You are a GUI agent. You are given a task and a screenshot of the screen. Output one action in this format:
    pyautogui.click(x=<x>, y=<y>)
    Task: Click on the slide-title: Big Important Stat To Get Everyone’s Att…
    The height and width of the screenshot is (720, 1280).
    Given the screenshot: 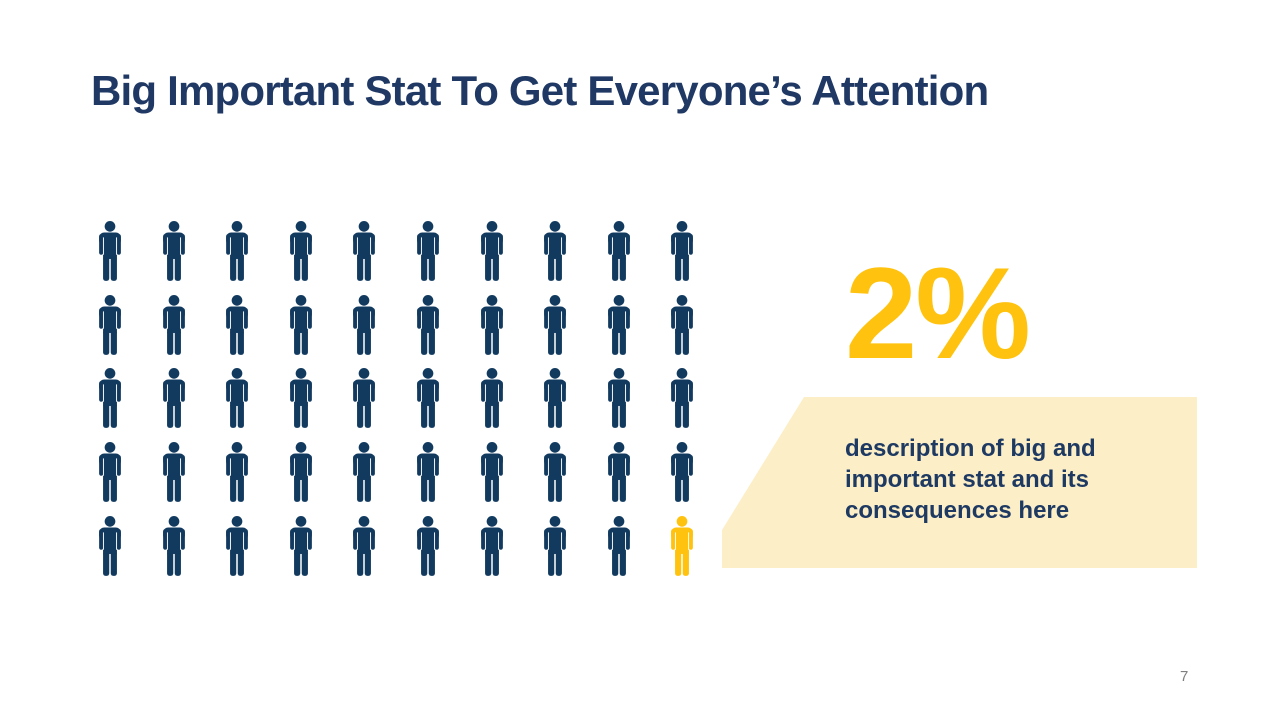 What is the action you would take?
    pyautogui.click(x=540, y=91)
    